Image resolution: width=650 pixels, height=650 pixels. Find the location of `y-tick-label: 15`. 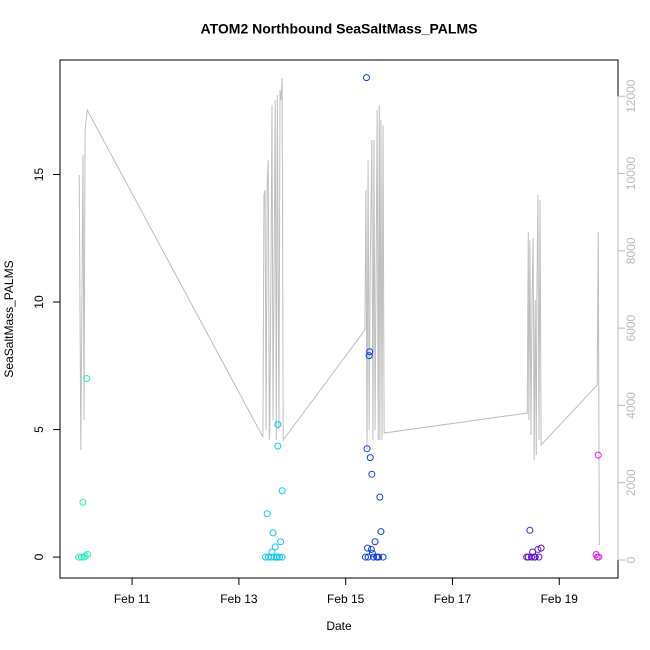

y-tick-label: 15 is located at coordinates (39, 175).